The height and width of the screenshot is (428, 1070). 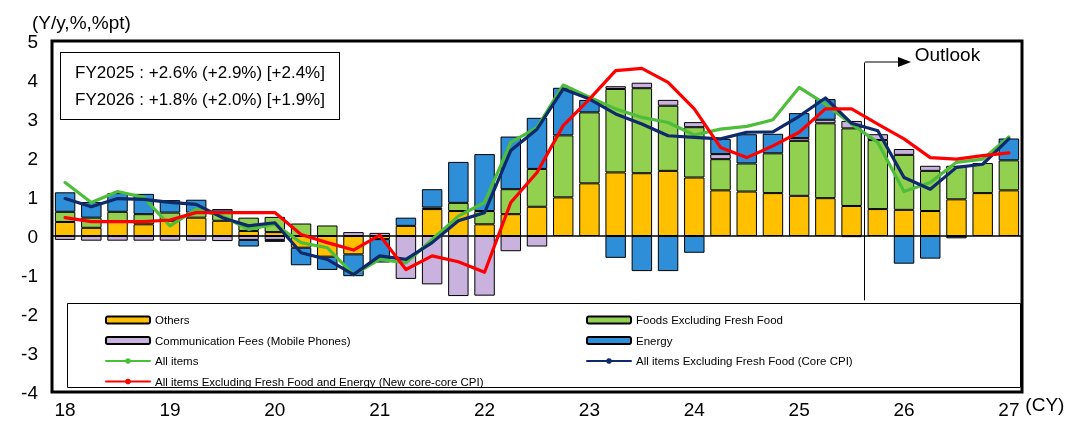 I want to click on text-box: FY2025 : +2.6% (+2.9%) [+2.4%] FY2026 : +1.8% (+2.0%) [+1.9%], so click(x=200, y=86).